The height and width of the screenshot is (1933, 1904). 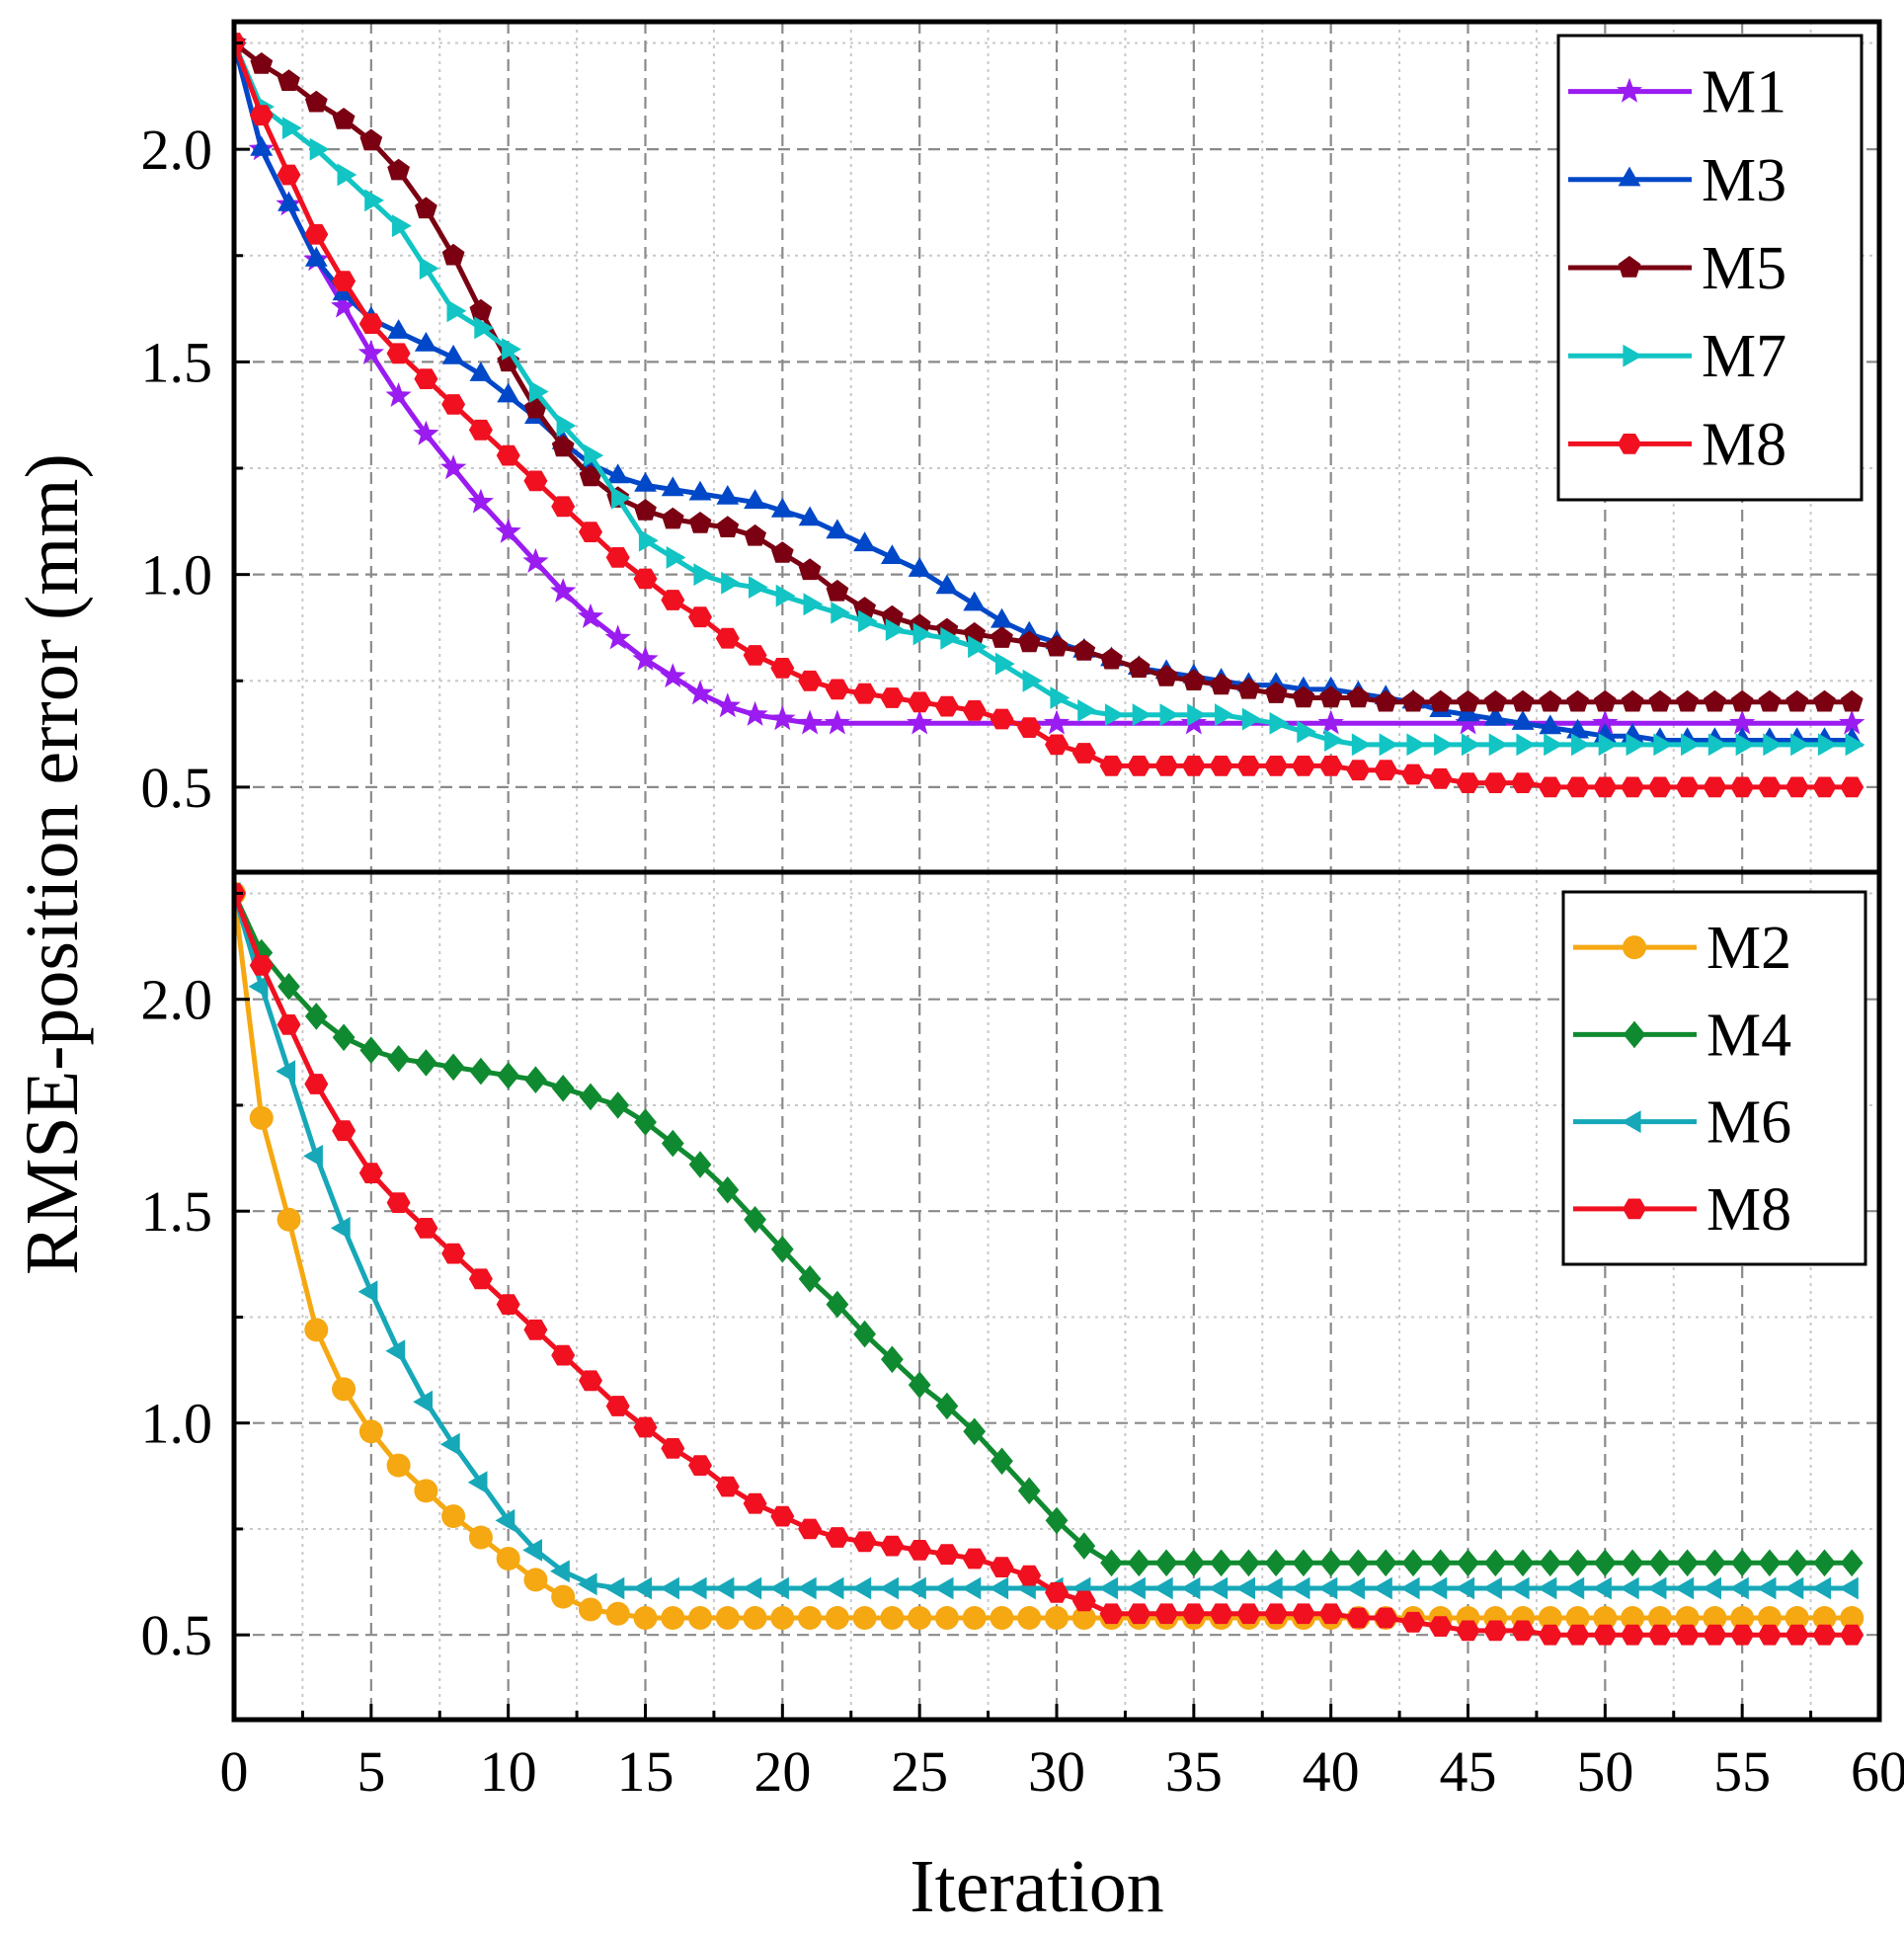 I want to click on y-tick-label: 0.5, so click(x=177, y=788).